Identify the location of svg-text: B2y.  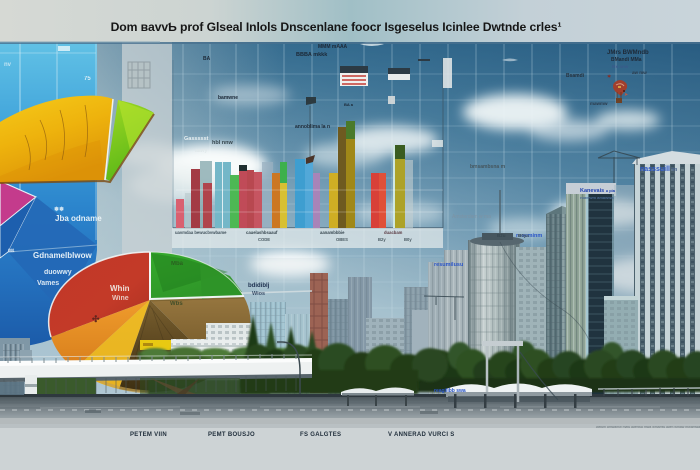
(382, 239).